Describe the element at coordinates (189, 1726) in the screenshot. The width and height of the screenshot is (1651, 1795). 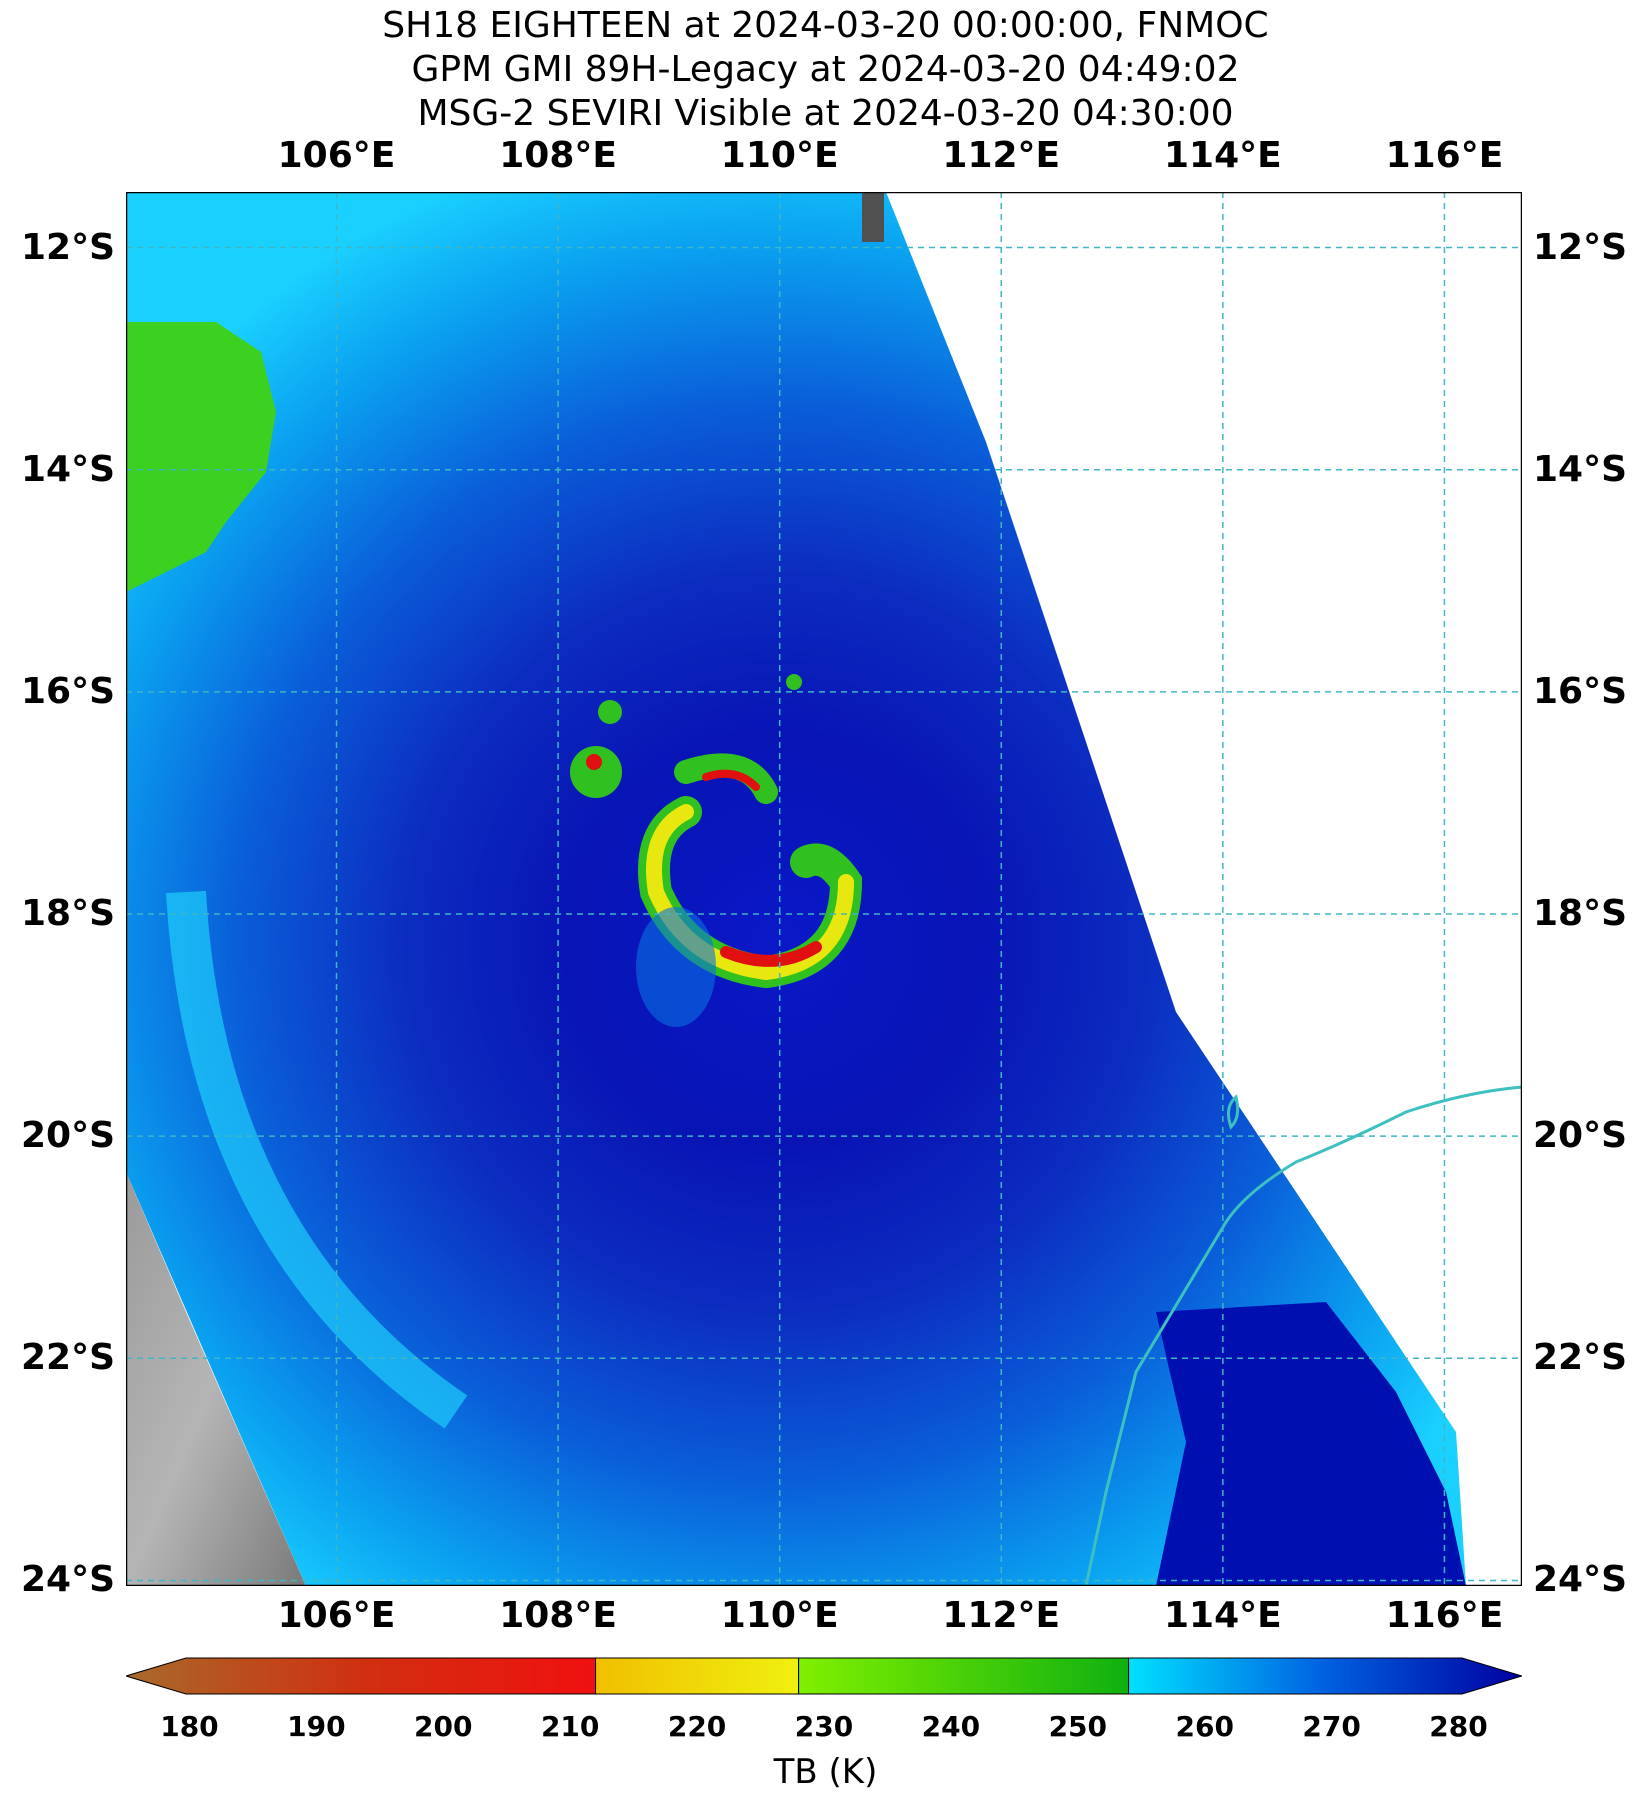
I see `colorbar-tick-label: 180` at that location.